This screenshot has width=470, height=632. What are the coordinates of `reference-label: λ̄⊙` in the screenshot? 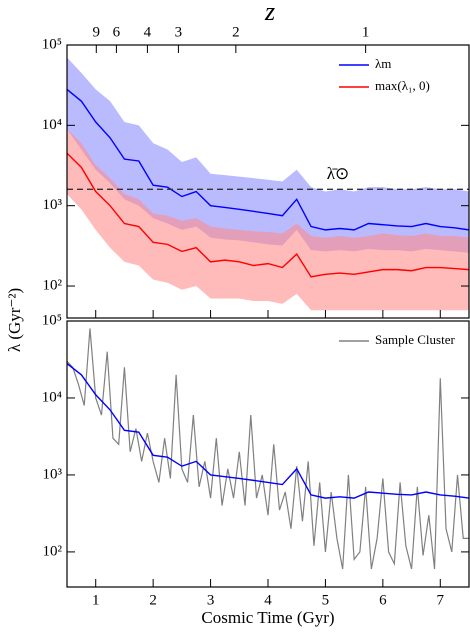 It's located at (338, 173).